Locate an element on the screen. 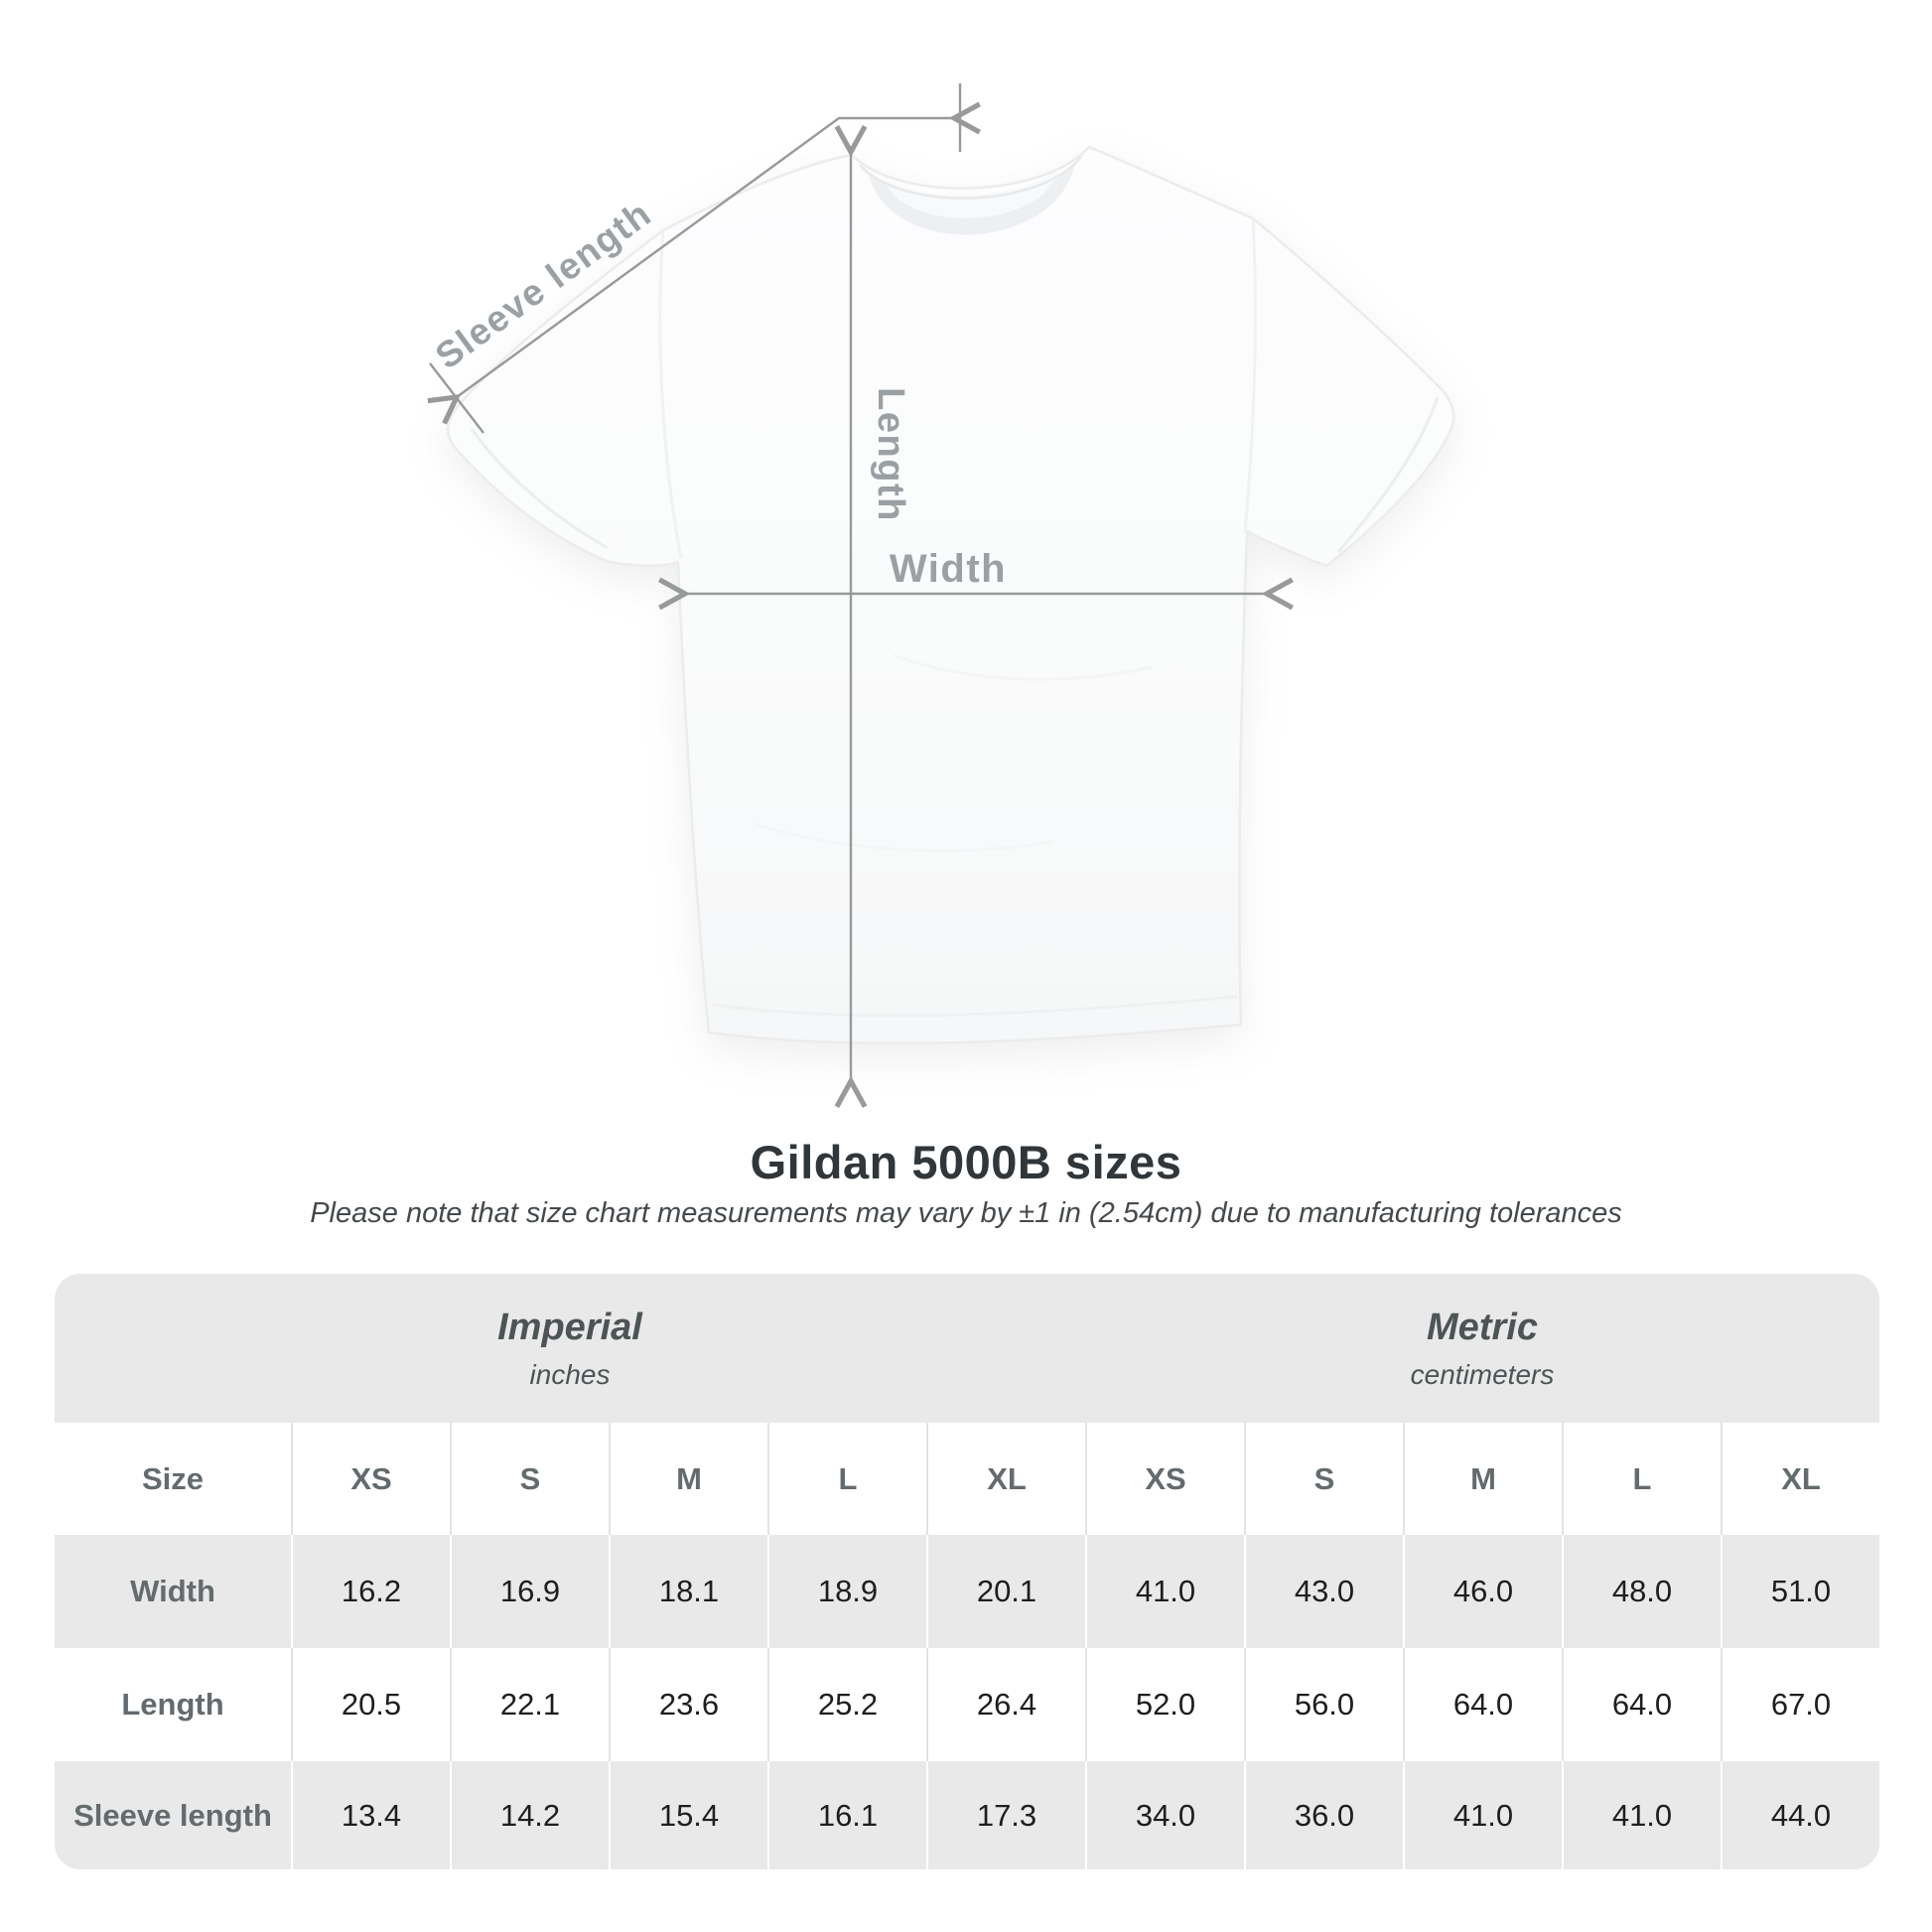 The image size is (1932, 1932). measurement-value: 20.1 is located at coordinates (1006, 1592).